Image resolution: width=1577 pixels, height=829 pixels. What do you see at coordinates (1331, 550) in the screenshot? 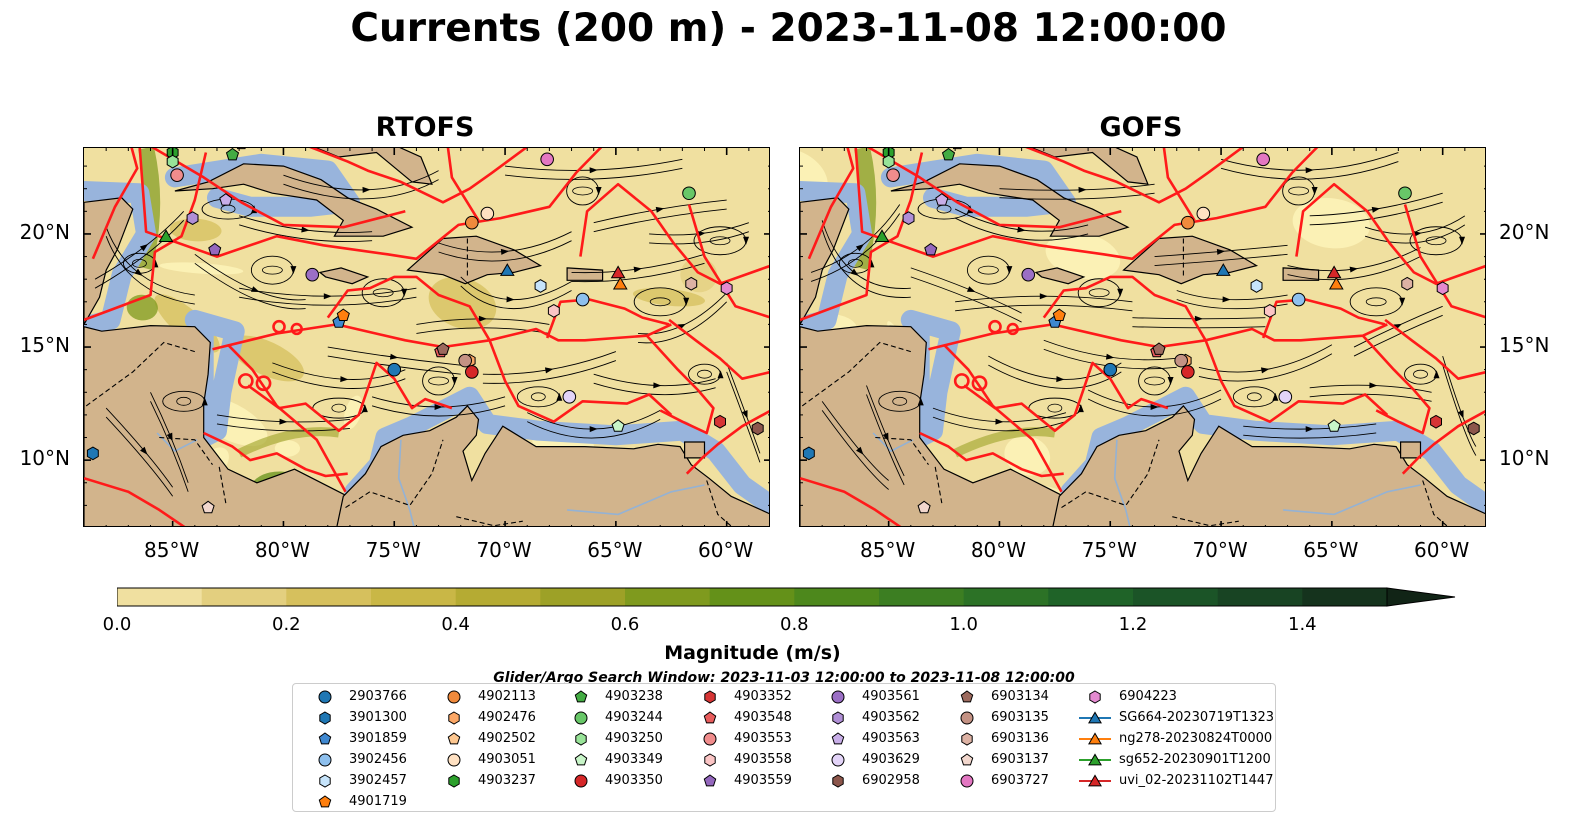
I see `lon-tick-label: 65°W` at bounding box center [1331, 550].